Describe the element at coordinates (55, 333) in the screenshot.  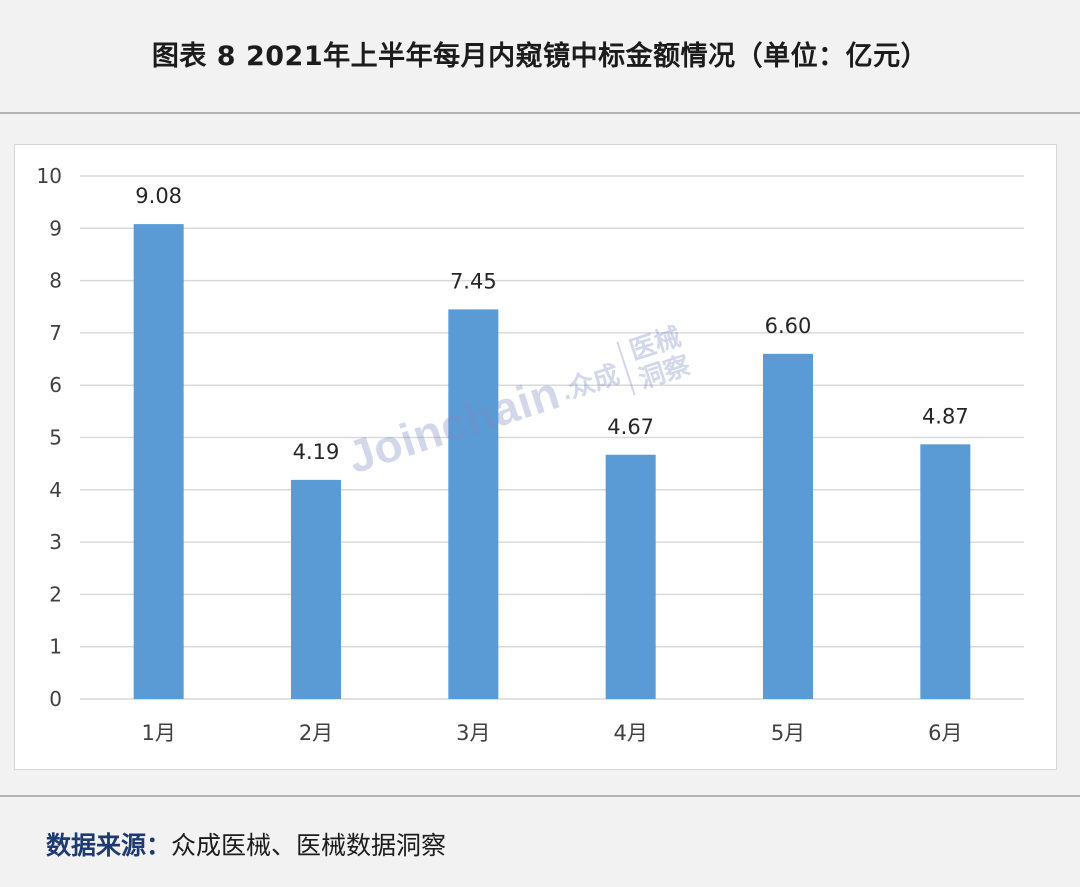
I see `y-tick-label: 7` at that location.